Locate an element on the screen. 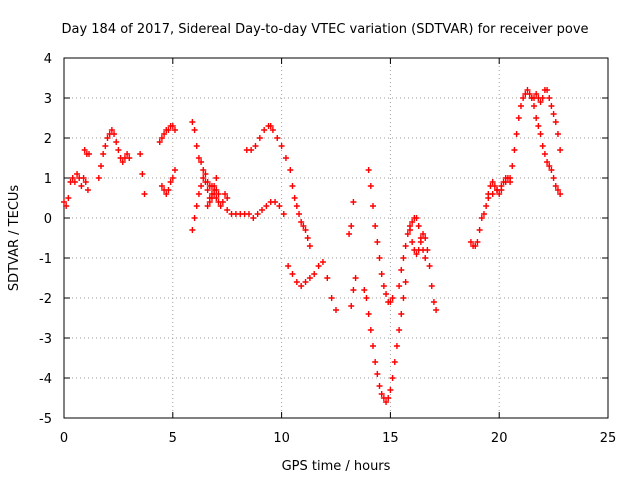 This screenshot has width=640, height=480. y-tick-label: 3 is located at coordinates (48, 99).